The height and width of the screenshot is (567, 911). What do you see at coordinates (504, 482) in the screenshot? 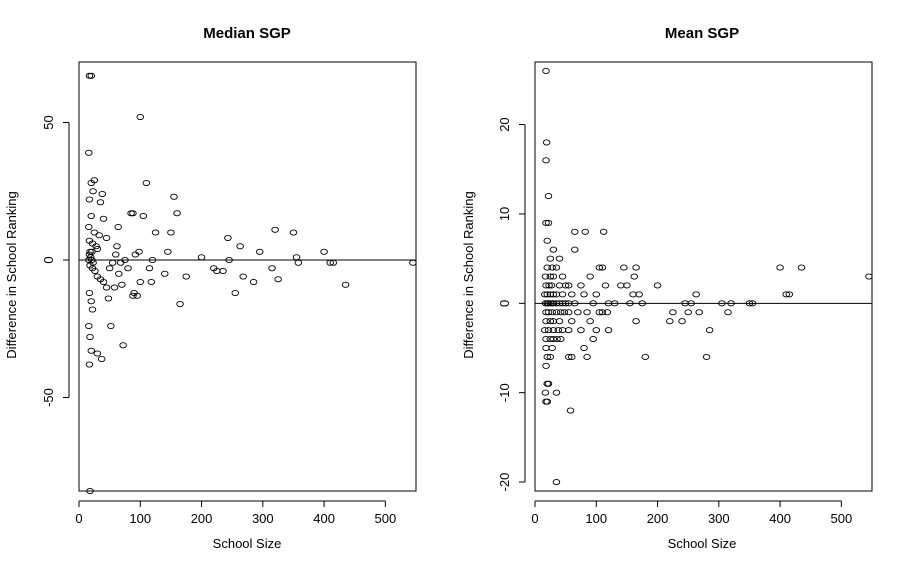
I see `y-tick-label: -20` at bounding box center [504, 482].